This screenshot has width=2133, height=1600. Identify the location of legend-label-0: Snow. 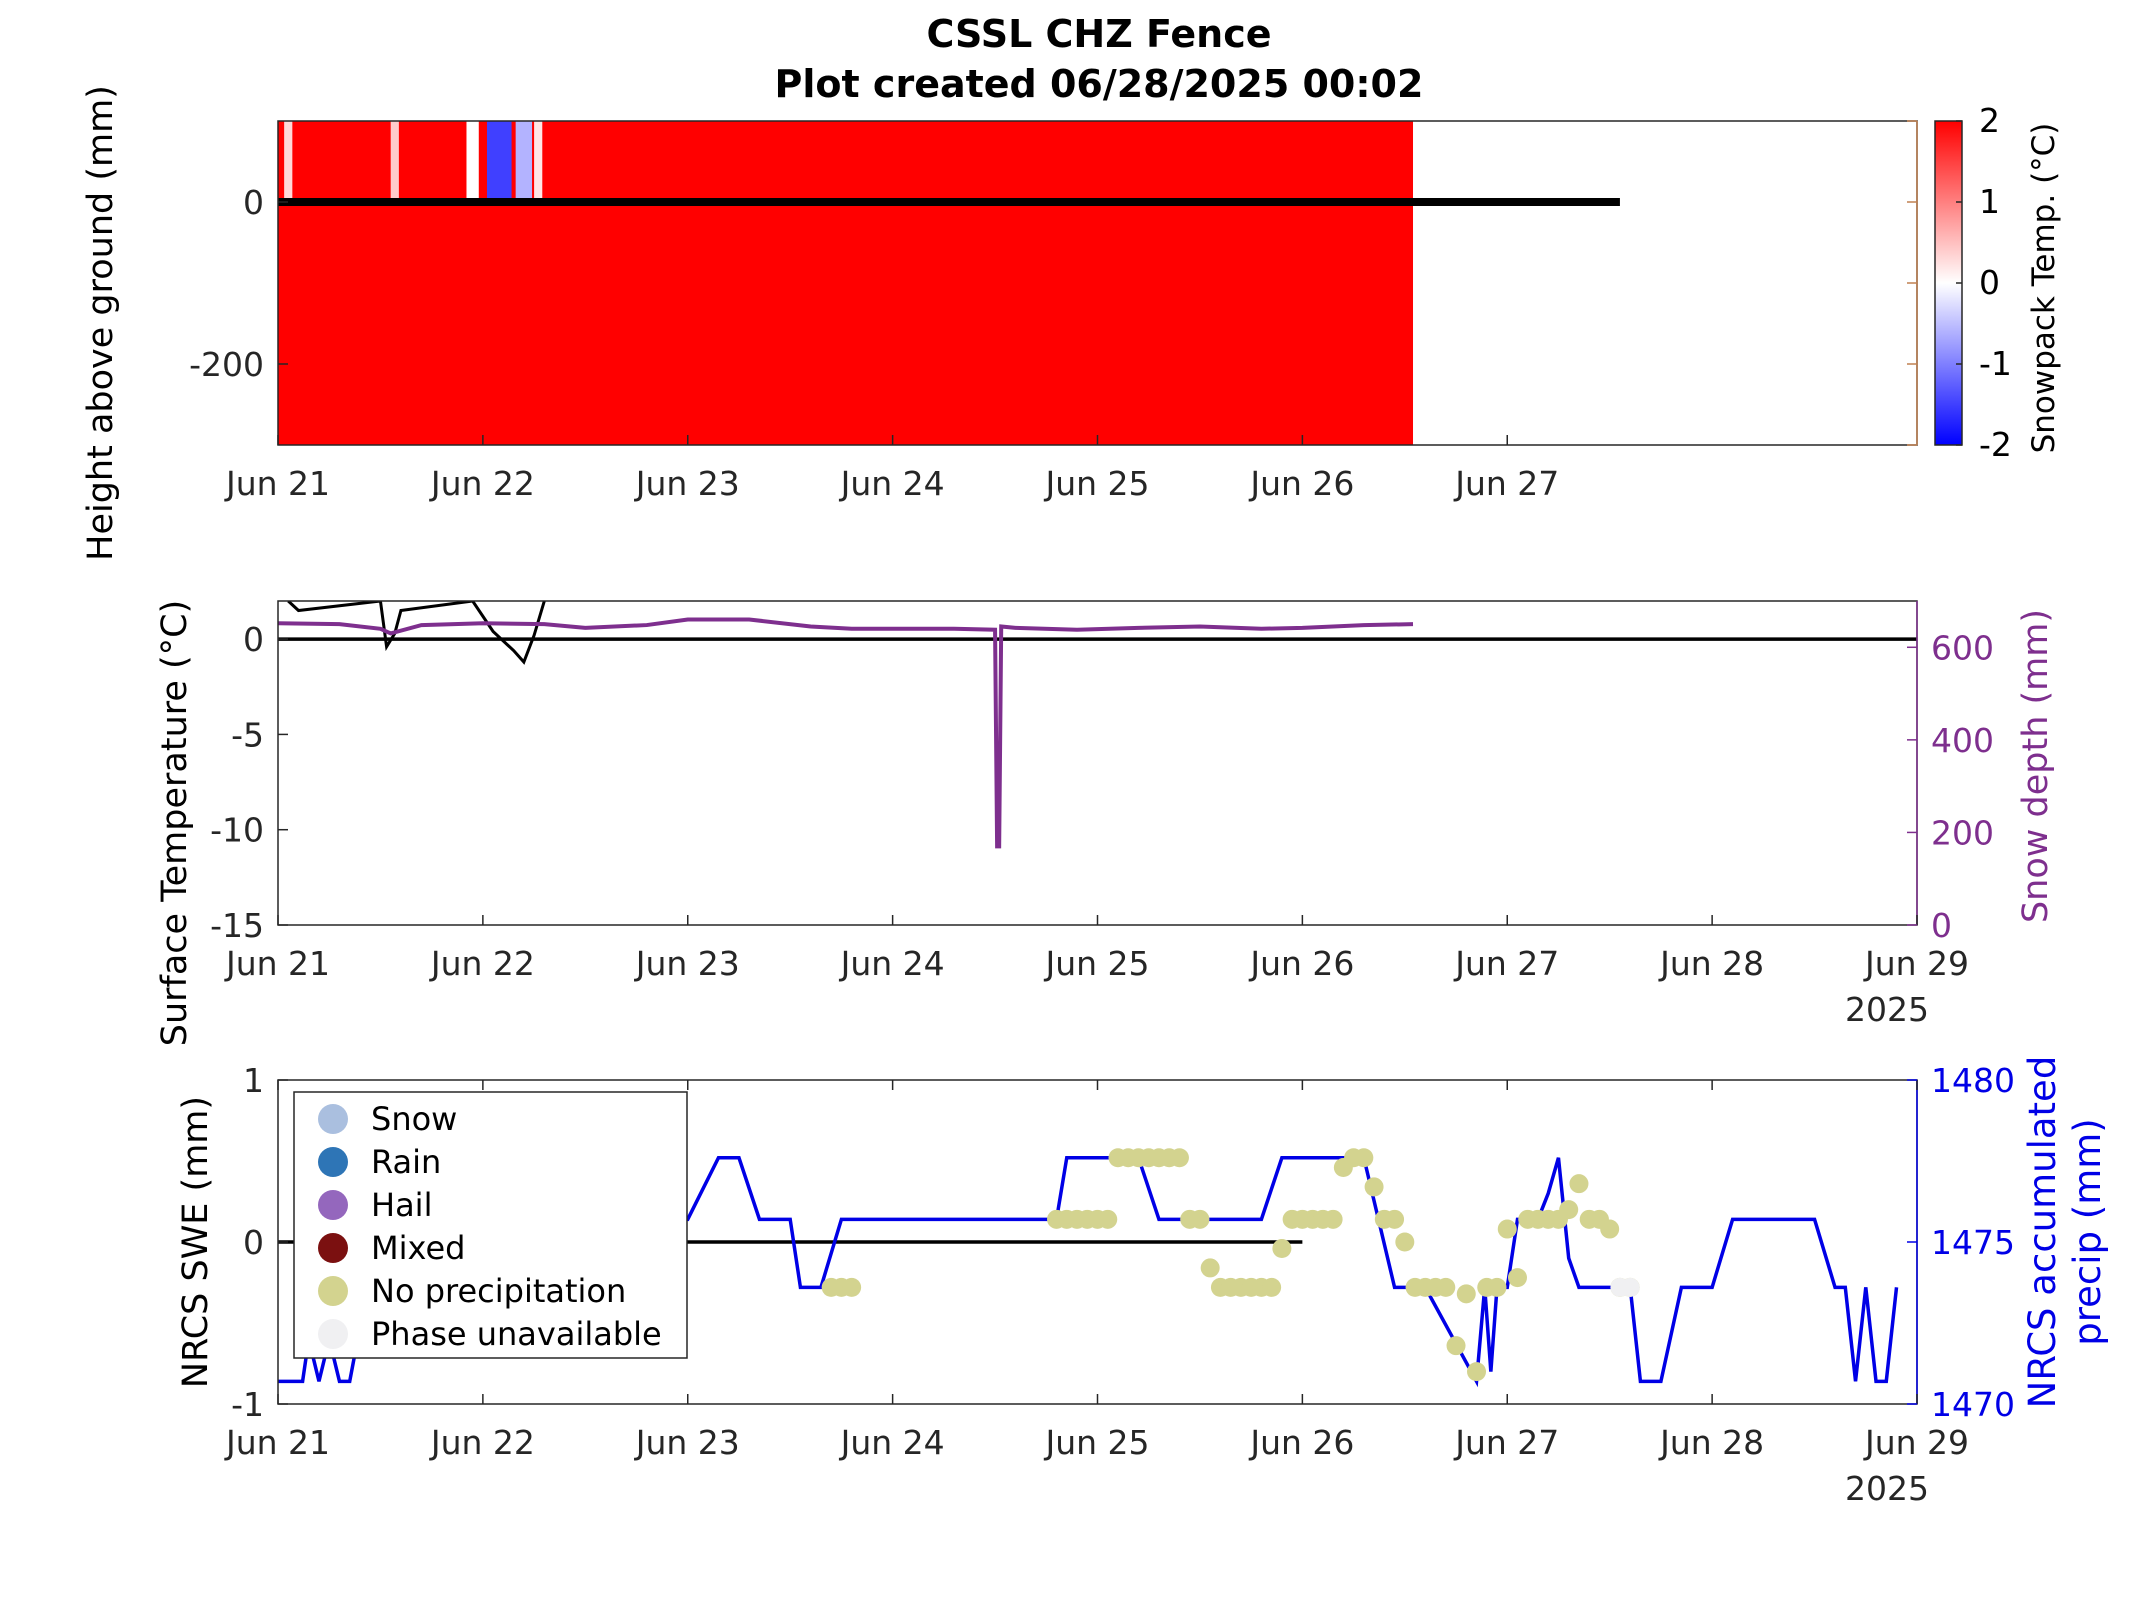
(414, 1119).